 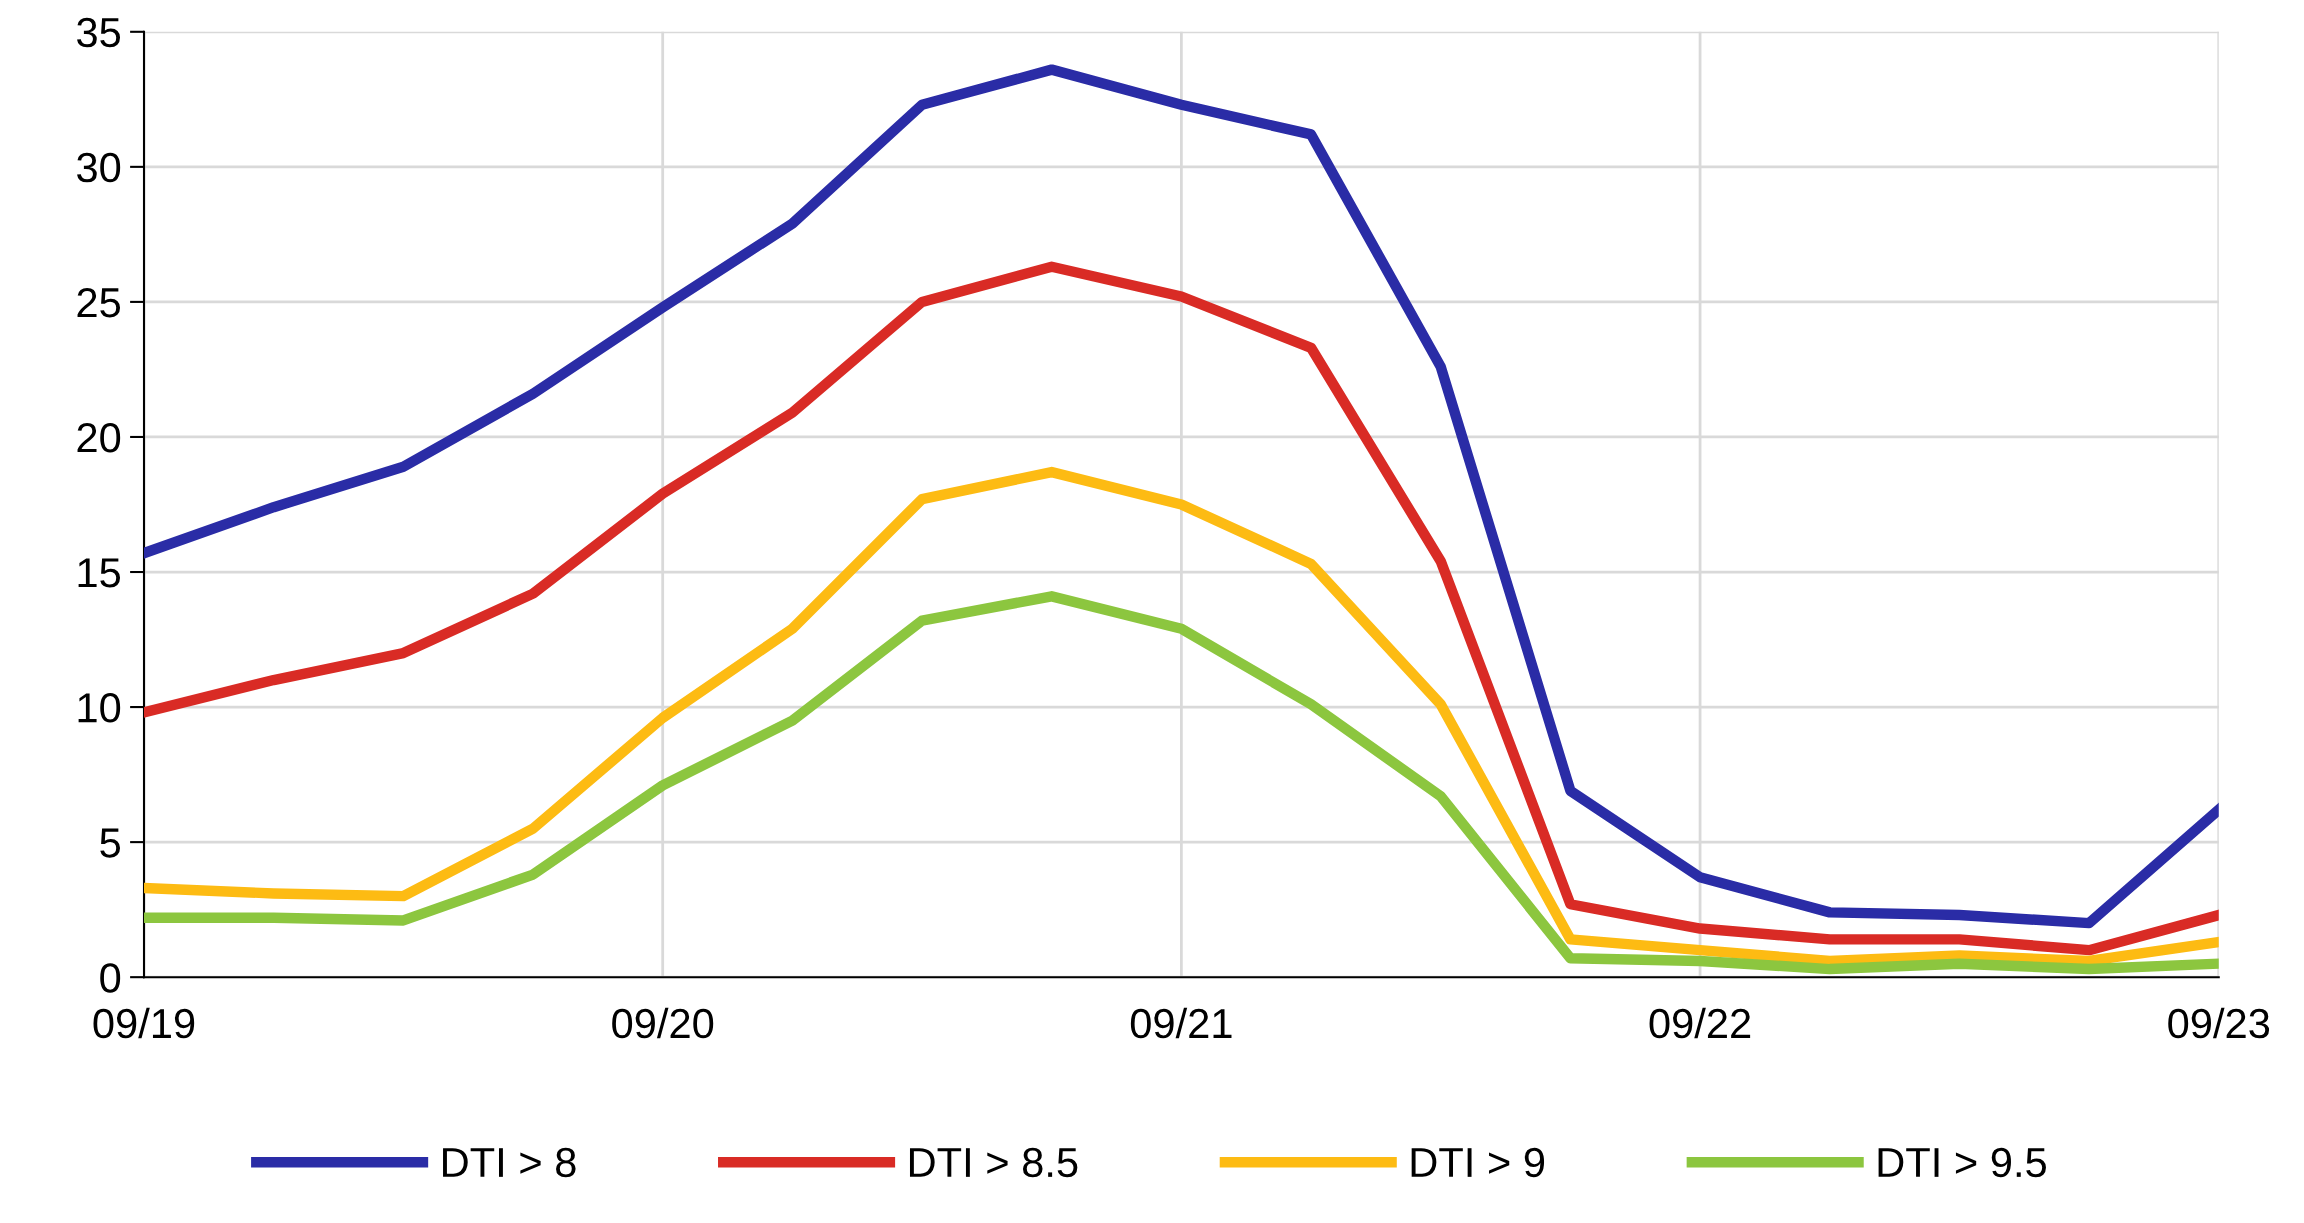 I want to click on x-tick-label: 09/20, so click(x=663, y=1023).